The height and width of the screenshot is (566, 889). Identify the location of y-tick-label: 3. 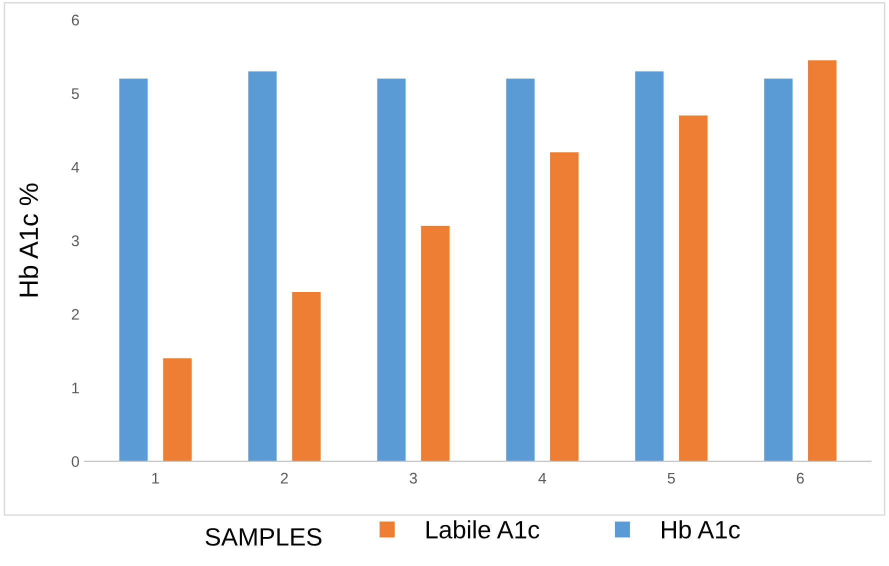
(75, 240).